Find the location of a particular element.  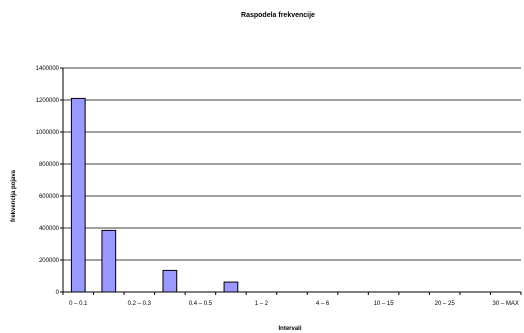

y-tick-label: 1000000 is located at coordinates (48, 133).